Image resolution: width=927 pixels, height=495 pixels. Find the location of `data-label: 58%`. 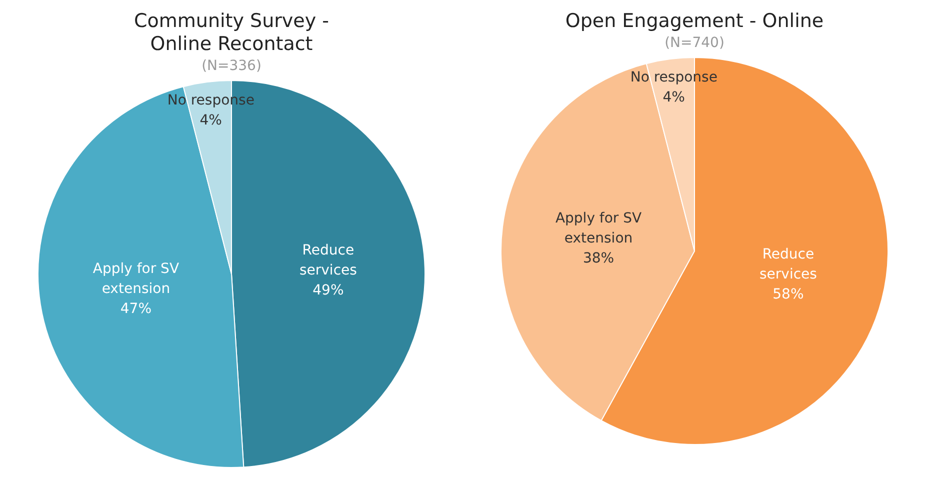

data-label: 58% is located at coordinates (788, 294).